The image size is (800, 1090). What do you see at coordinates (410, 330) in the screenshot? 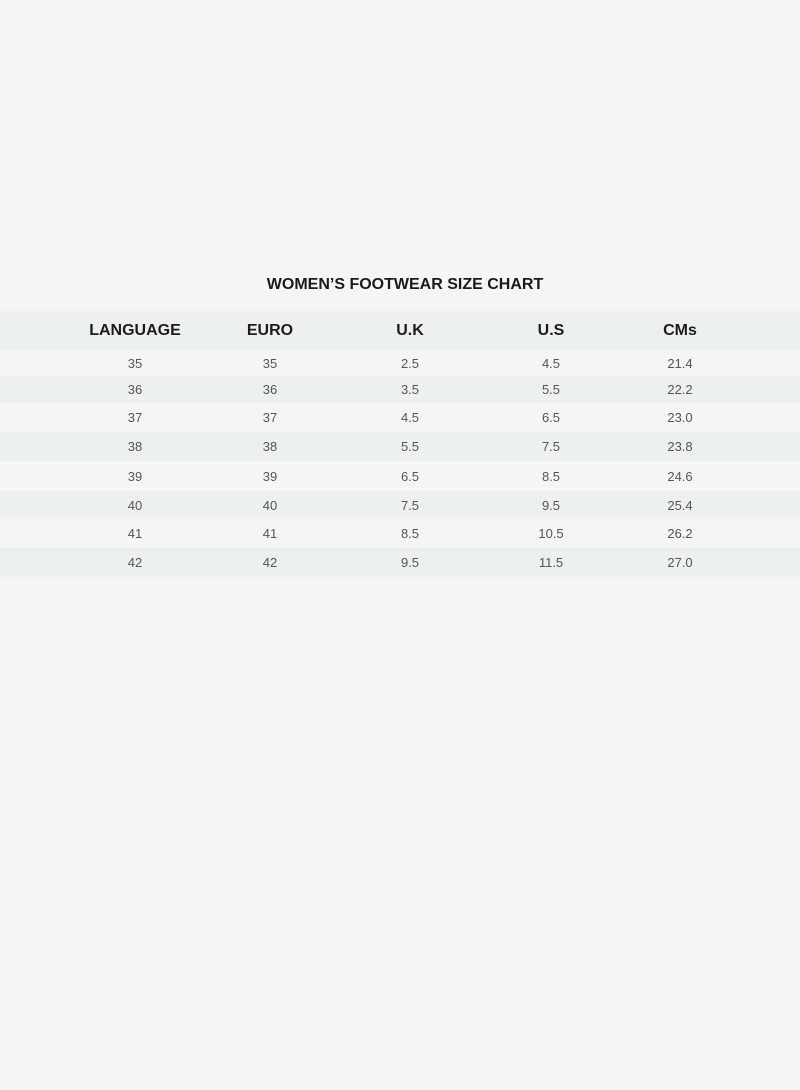
I see `column-header: U.K` at bounding box center [410, 330].